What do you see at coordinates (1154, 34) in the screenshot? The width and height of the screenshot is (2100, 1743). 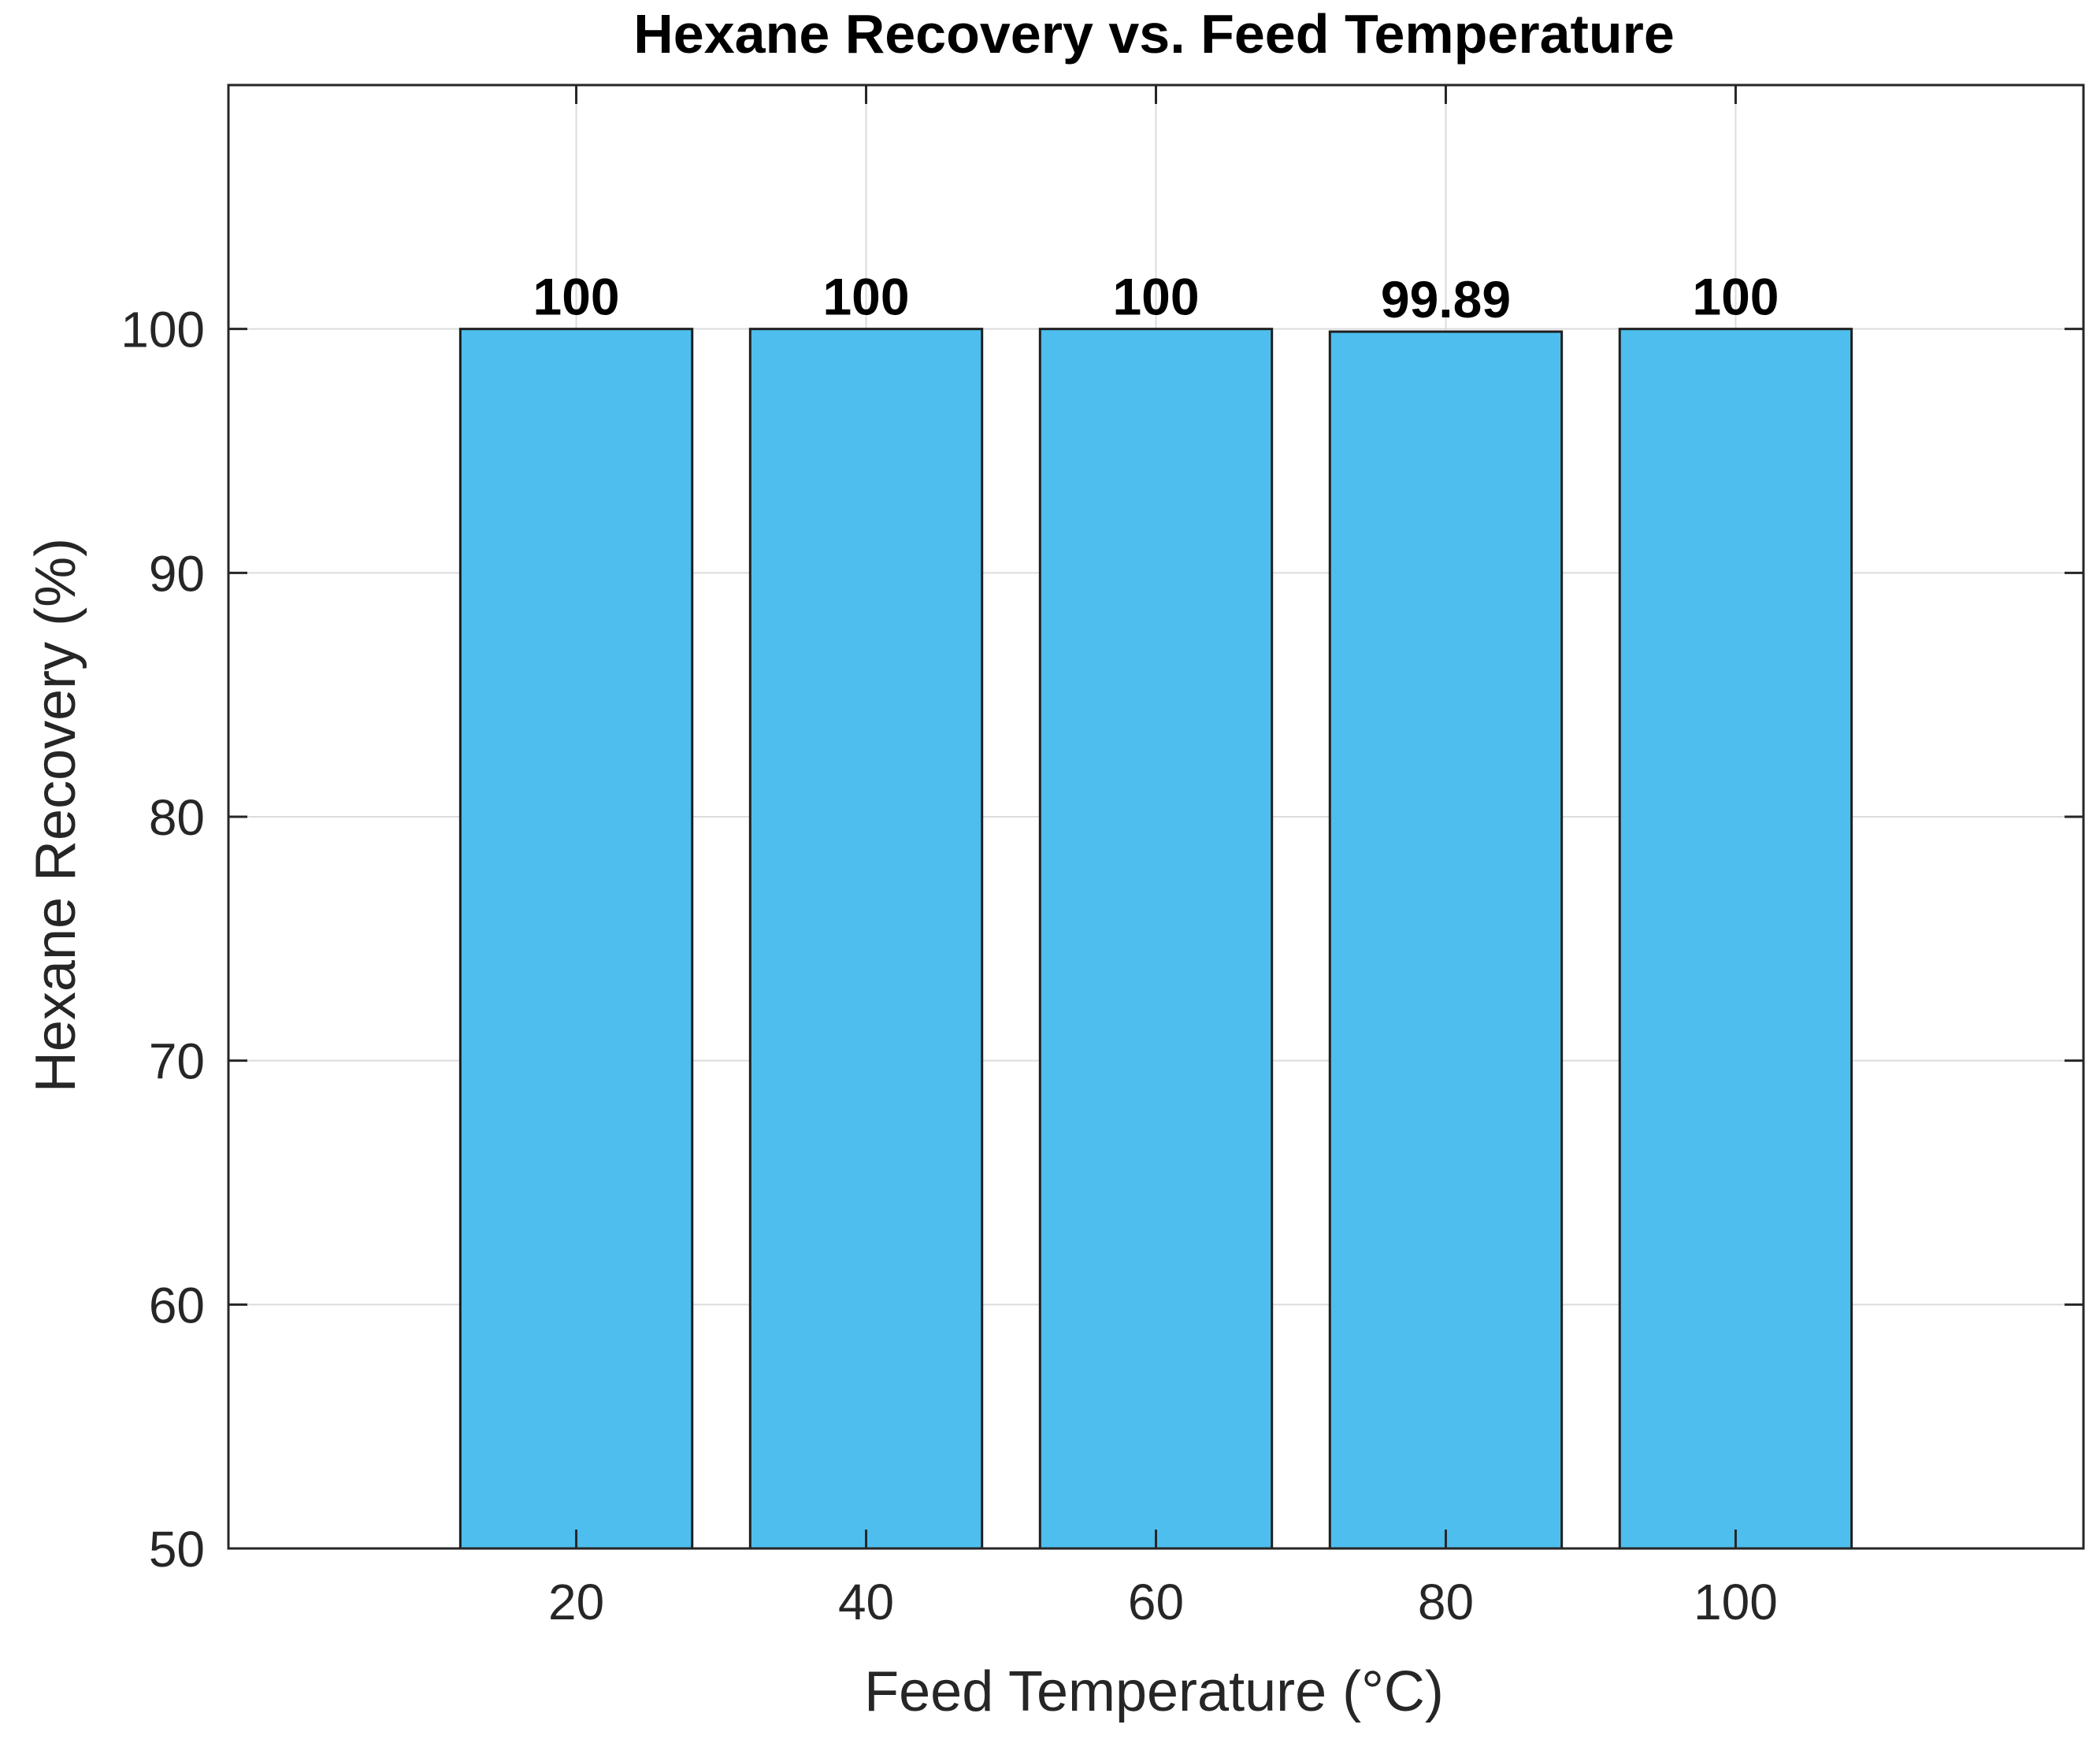 I see `chart-title: Hexane Recovery vs. Feed Temperature` at bounding box center [1154, 34].